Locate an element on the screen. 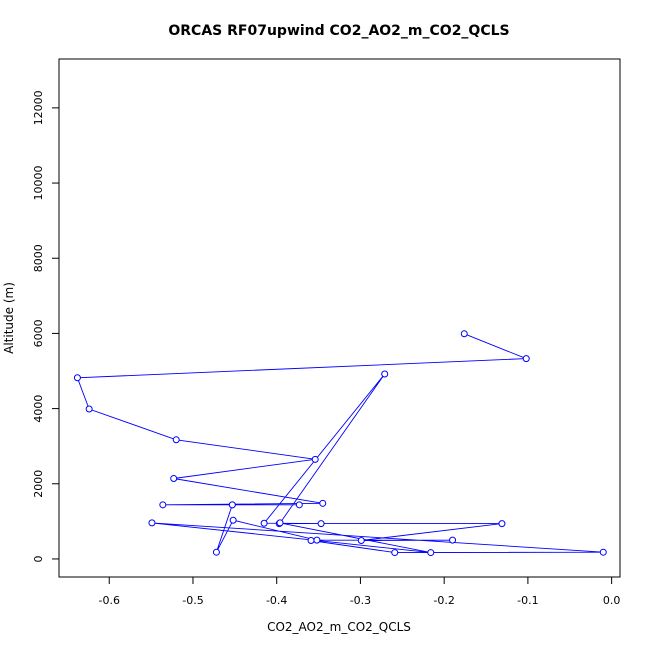  y-tick-label: 10000 is located at coordinates (38, 183).